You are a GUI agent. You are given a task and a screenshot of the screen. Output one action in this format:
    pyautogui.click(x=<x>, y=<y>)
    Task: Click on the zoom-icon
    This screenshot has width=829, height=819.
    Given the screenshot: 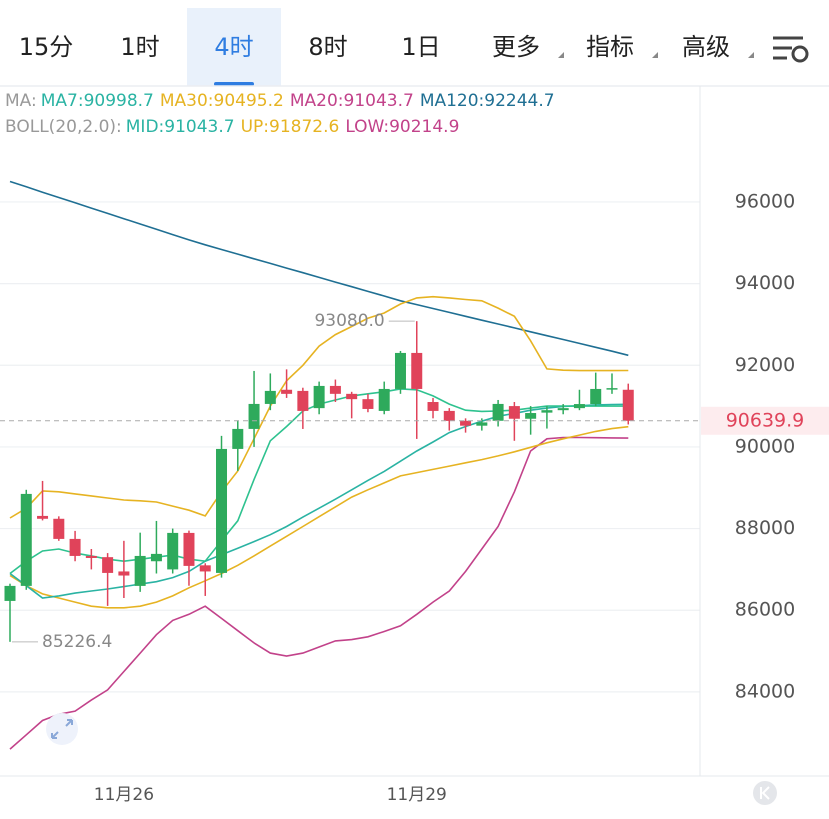 What is the action you would take?
    pyautogui.click(x=62, y=729)
    